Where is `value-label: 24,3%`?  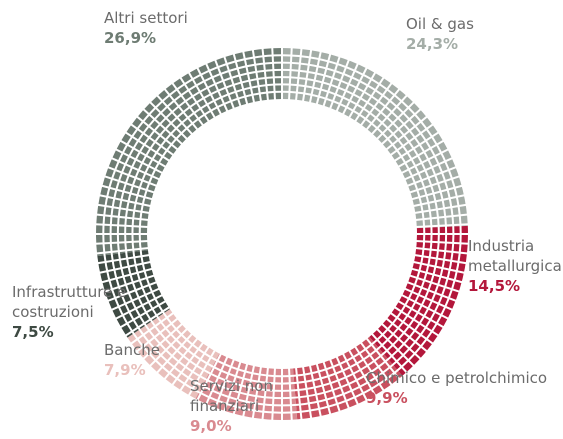
value-label: 24,3% is located at coordinates (432, 44).